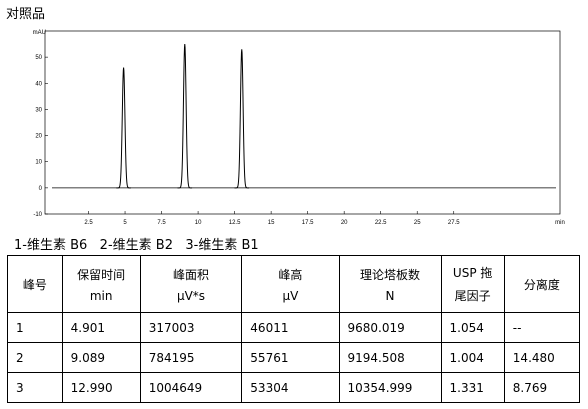  What do you see at coordinates (38, 110) in the screenshot?
I see `y-tick-label: 30` at bounding box center [38, 110].